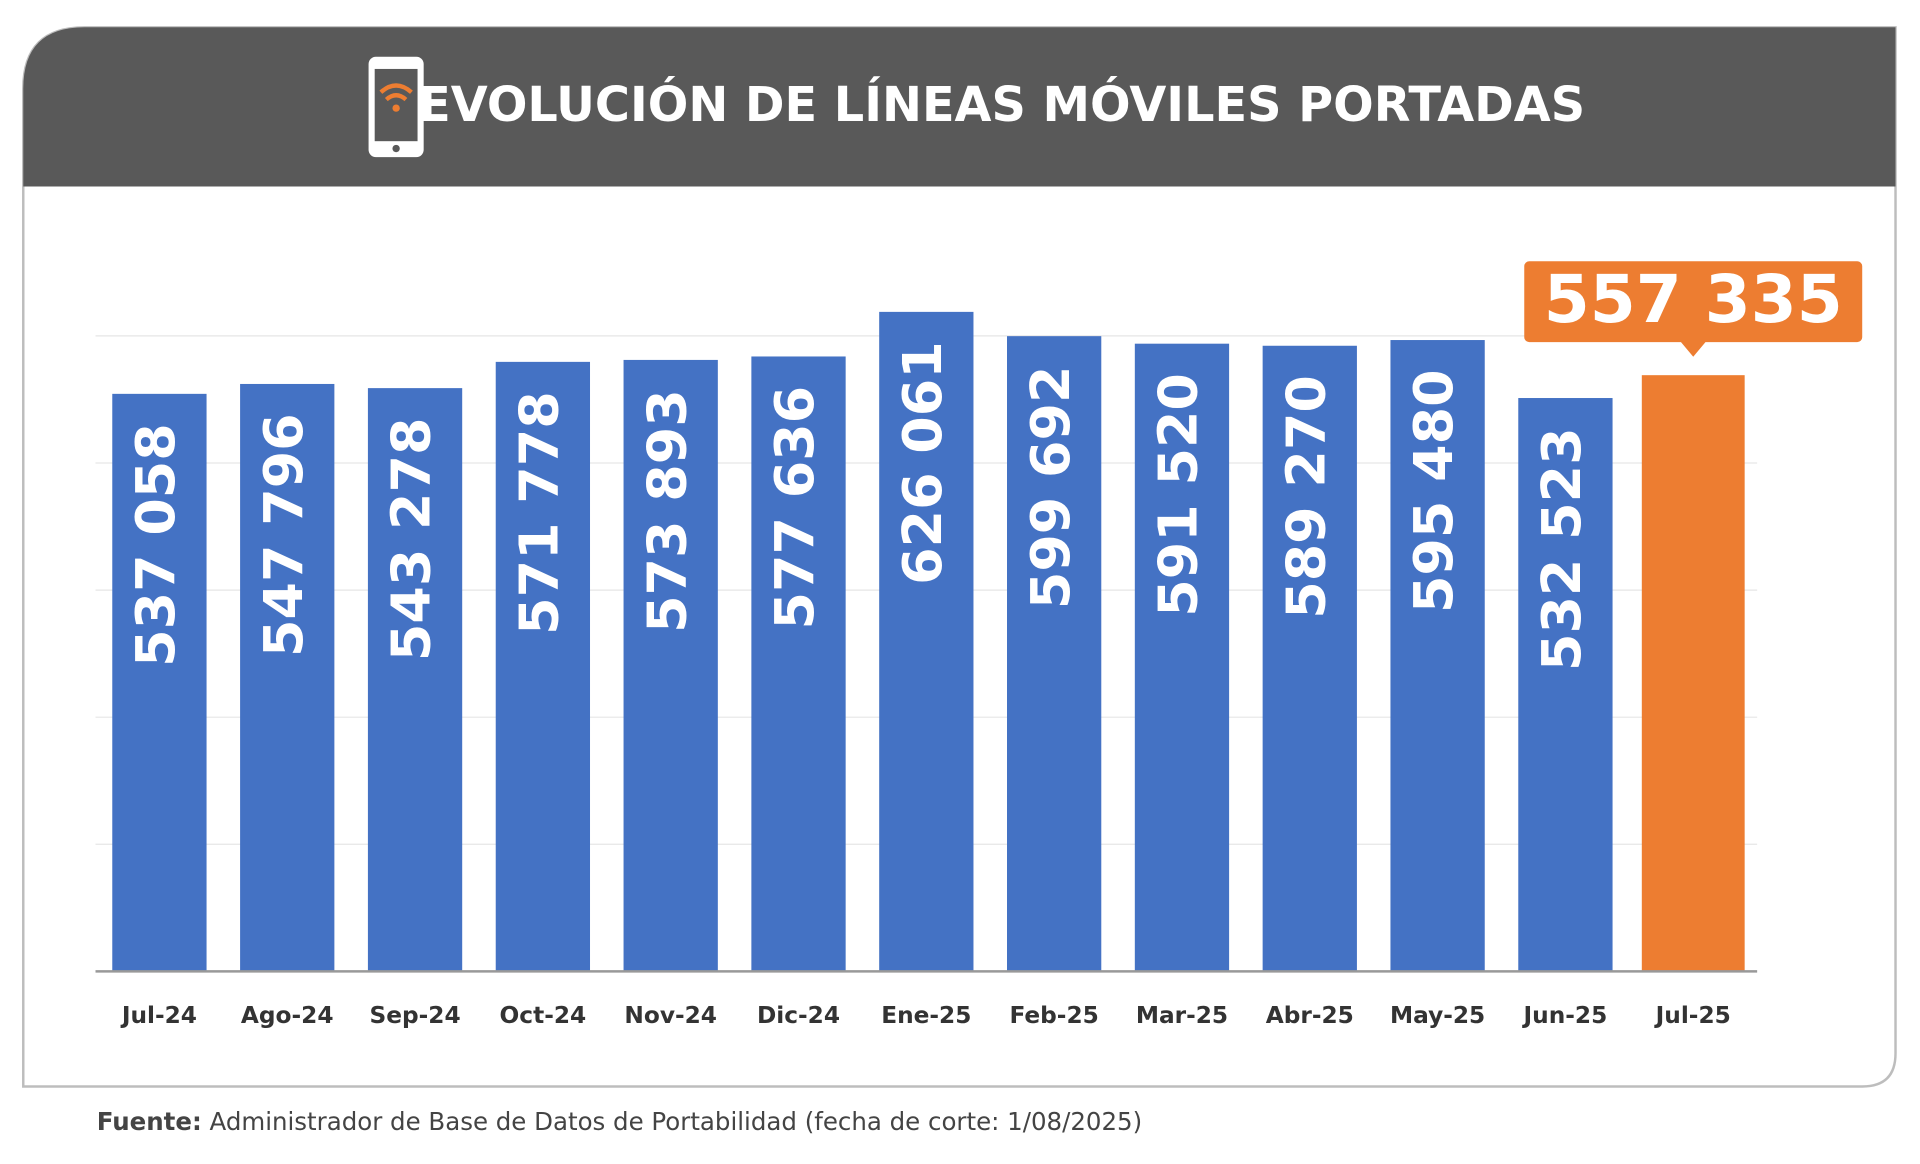 This screenshot has height=1164, width=1920. What do you see at coordinates (798, 1015) in the screenshot?
I see `x-tick-label: Dic-24` at bounding box center [798, 1015].